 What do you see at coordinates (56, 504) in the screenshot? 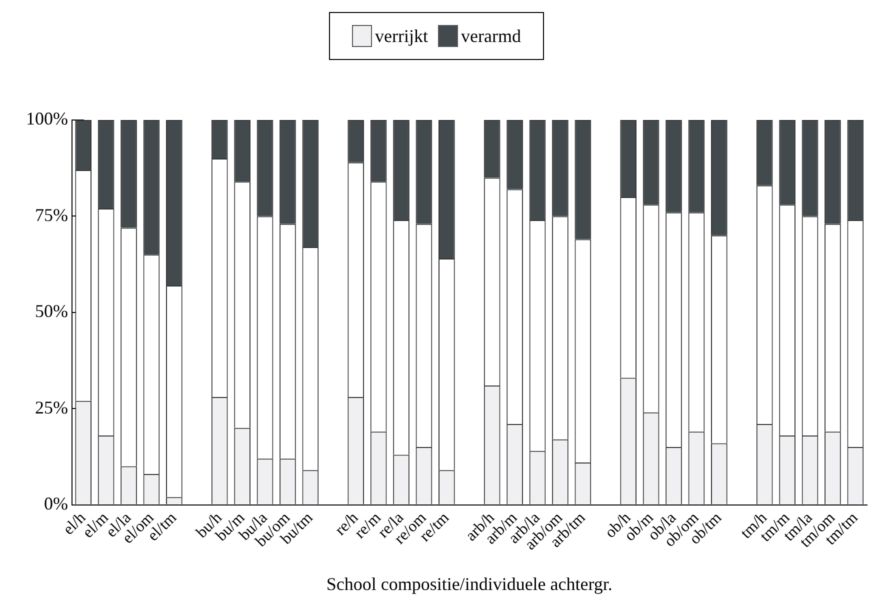
I see `y-tick-label: 0%` at bounding box center [56, 504].